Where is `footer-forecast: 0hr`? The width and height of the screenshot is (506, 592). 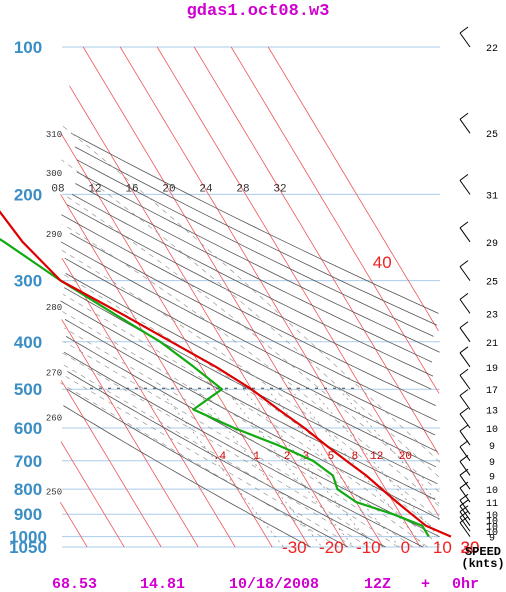
footer-forecast: 0hr is located at coordinates (465, 584).